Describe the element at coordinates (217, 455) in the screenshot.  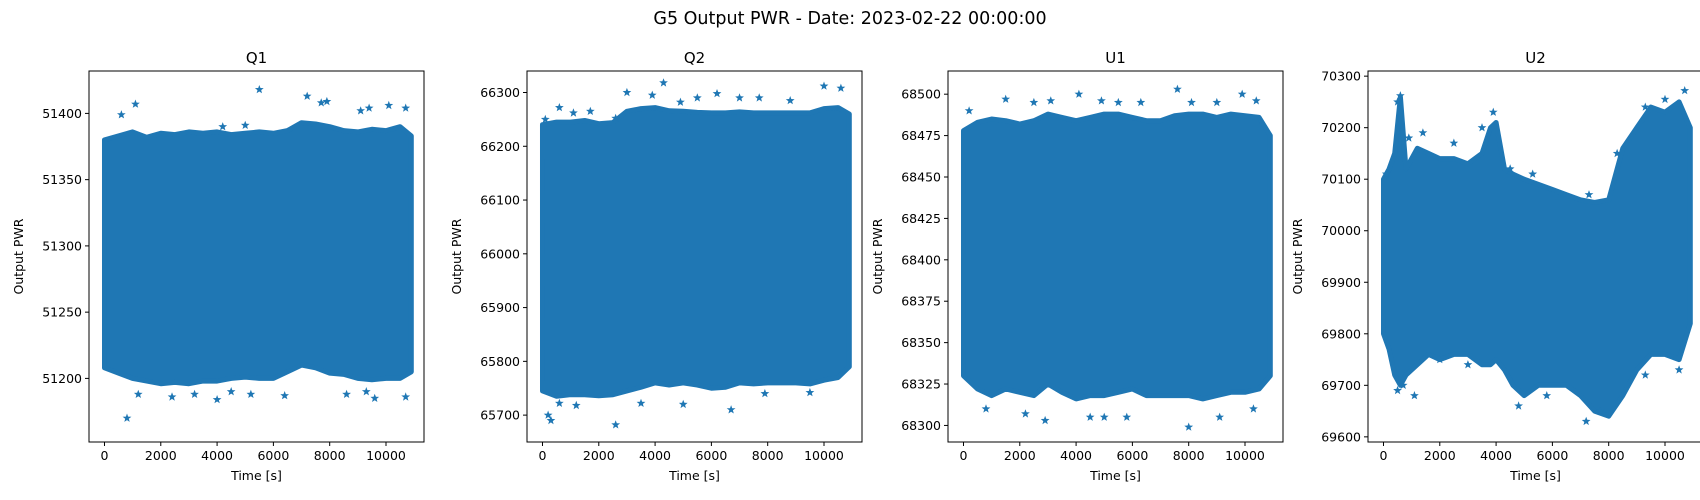
I see `chart-q1-x-tick-label: 4000` at that location.